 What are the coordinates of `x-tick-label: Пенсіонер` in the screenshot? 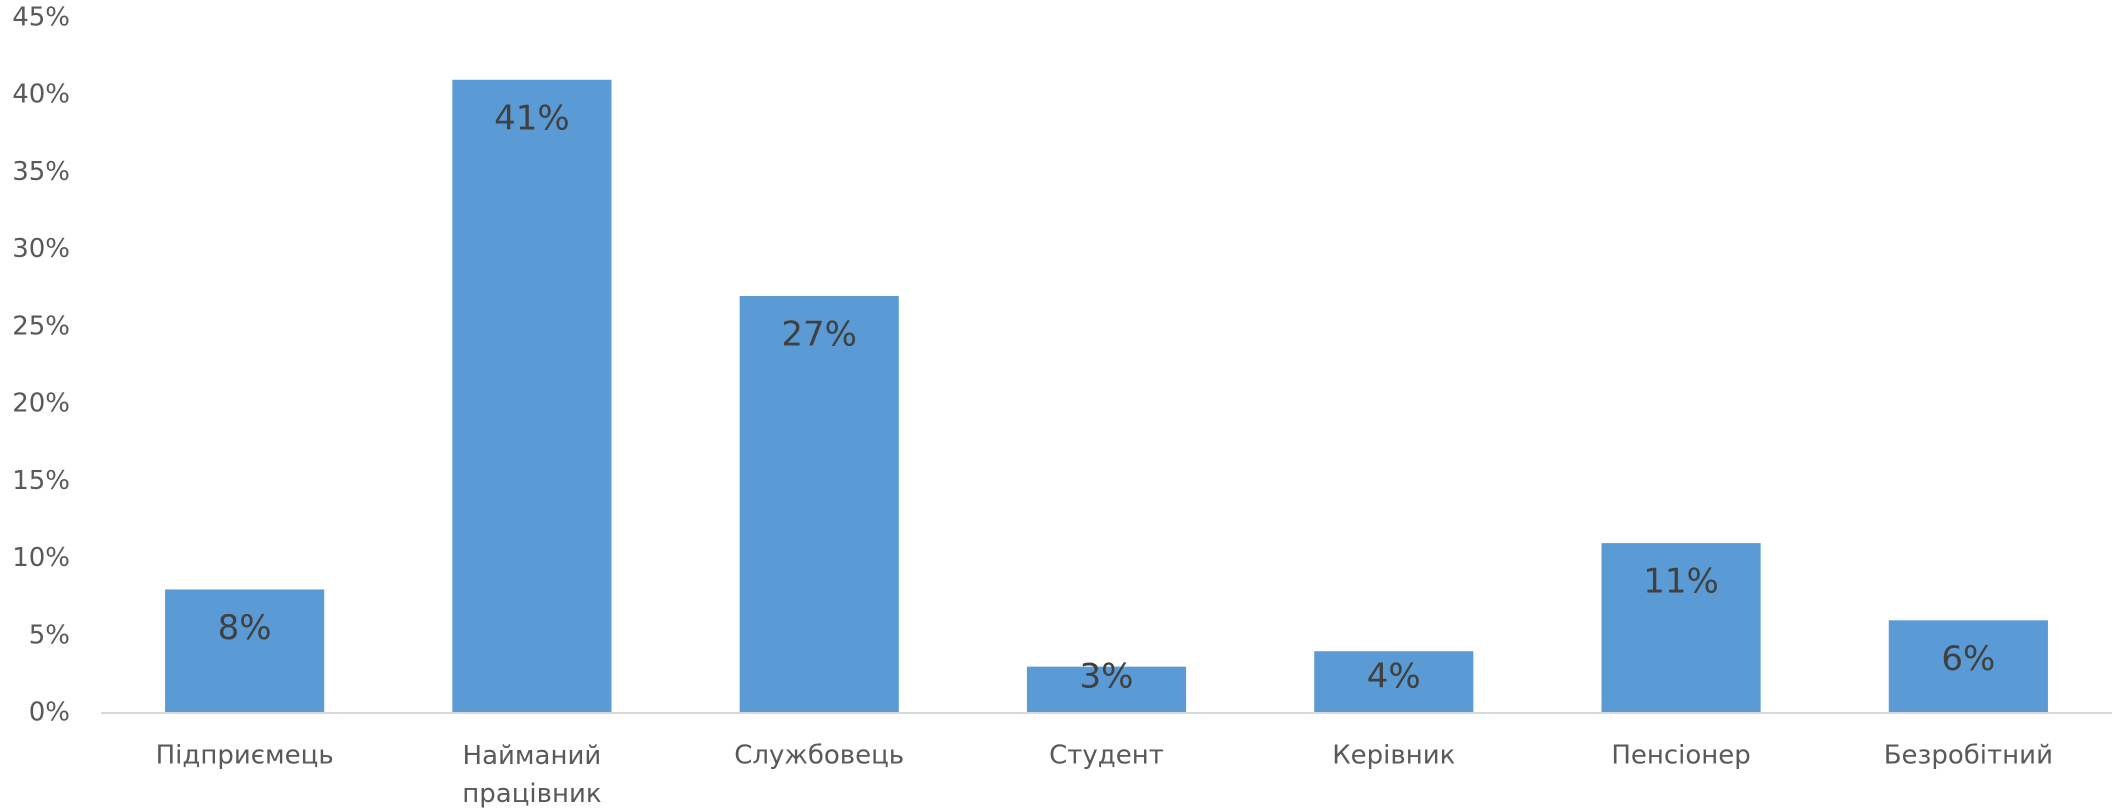 It's located at (1680, 756).